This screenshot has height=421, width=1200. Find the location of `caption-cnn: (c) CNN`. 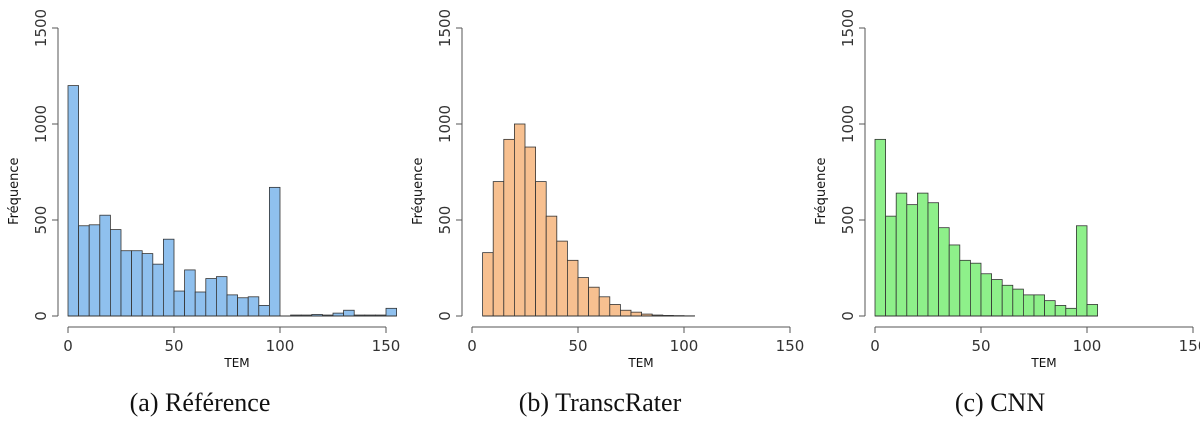

caption-cnn: (c) CNN is located at coordinates (1000, 402).